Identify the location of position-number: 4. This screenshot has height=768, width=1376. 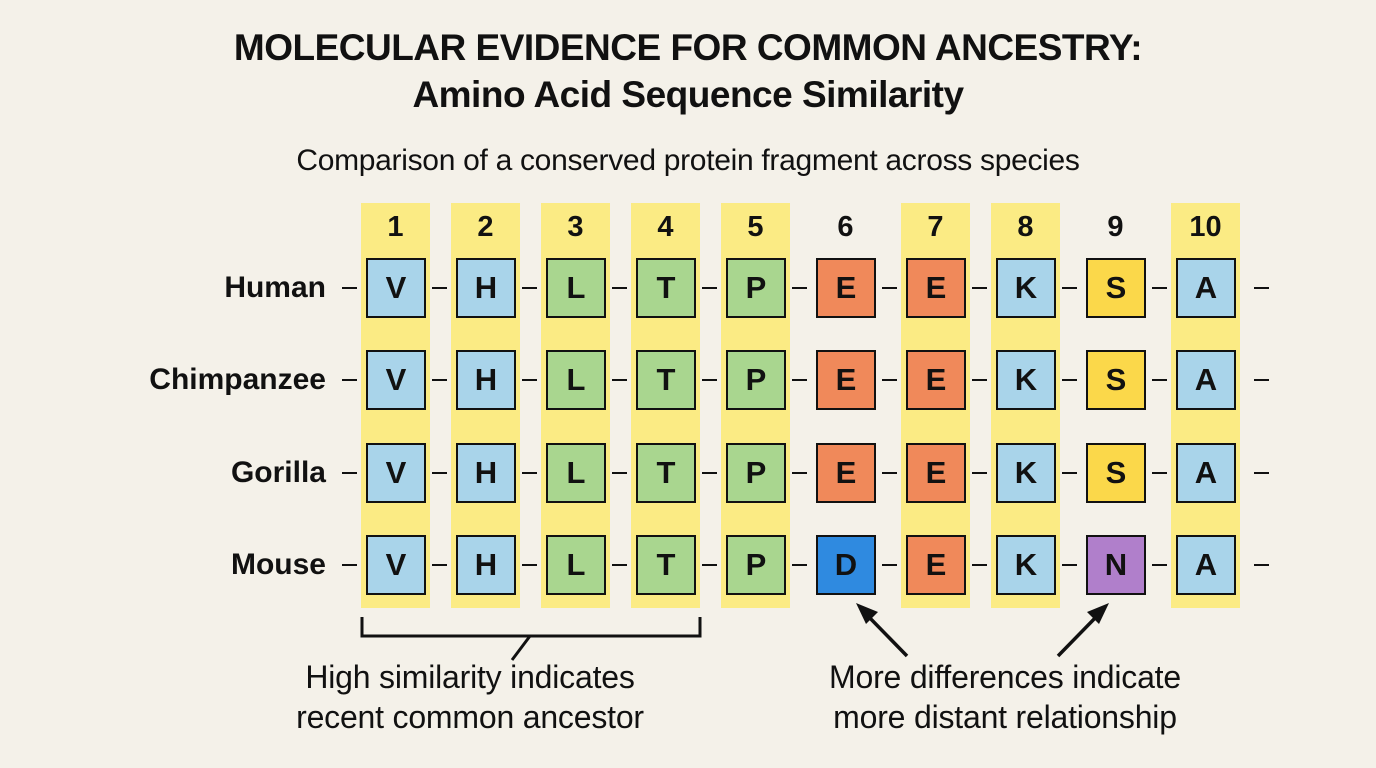
(665, 227).